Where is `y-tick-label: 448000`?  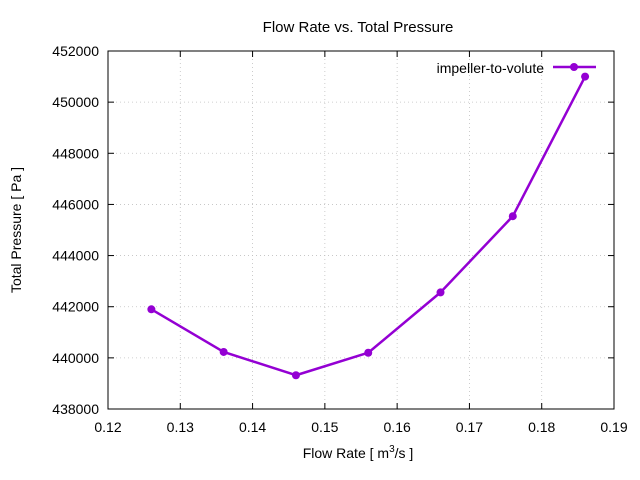 y-tick-label: 448000 is located at coordinates (75, 153).